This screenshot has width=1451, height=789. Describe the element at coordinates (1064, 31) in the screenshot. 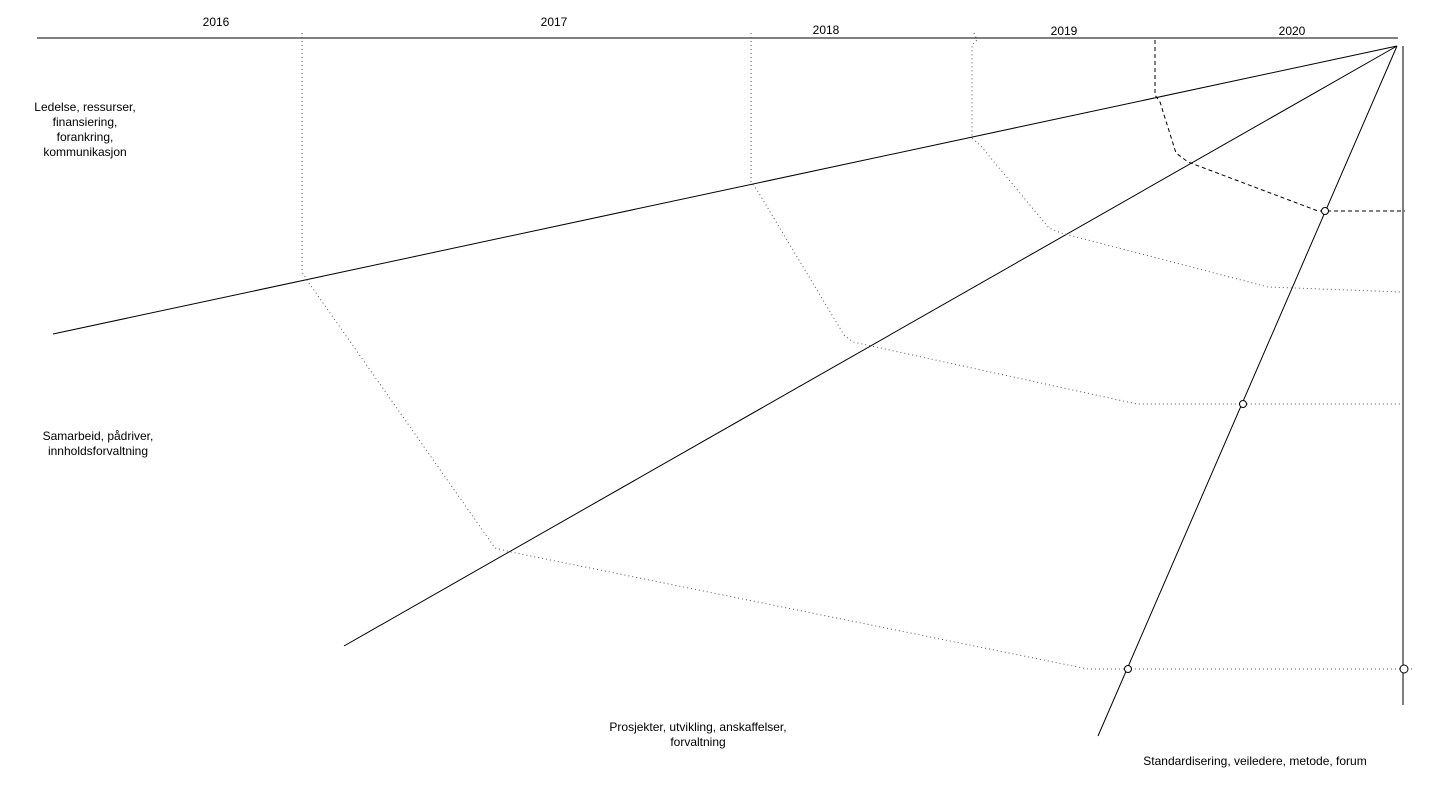

I see `year-label-2019: 2019` at that location.